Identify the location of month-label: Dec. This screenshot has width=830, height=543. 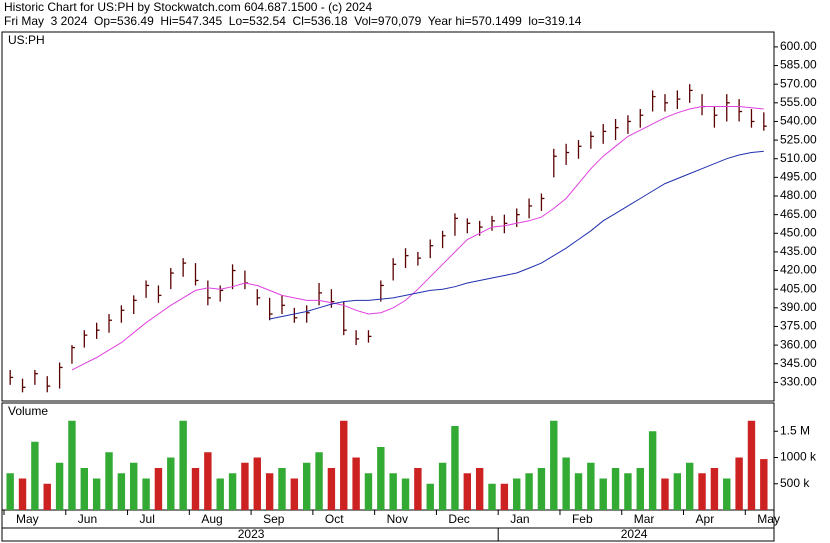
(458, 519).